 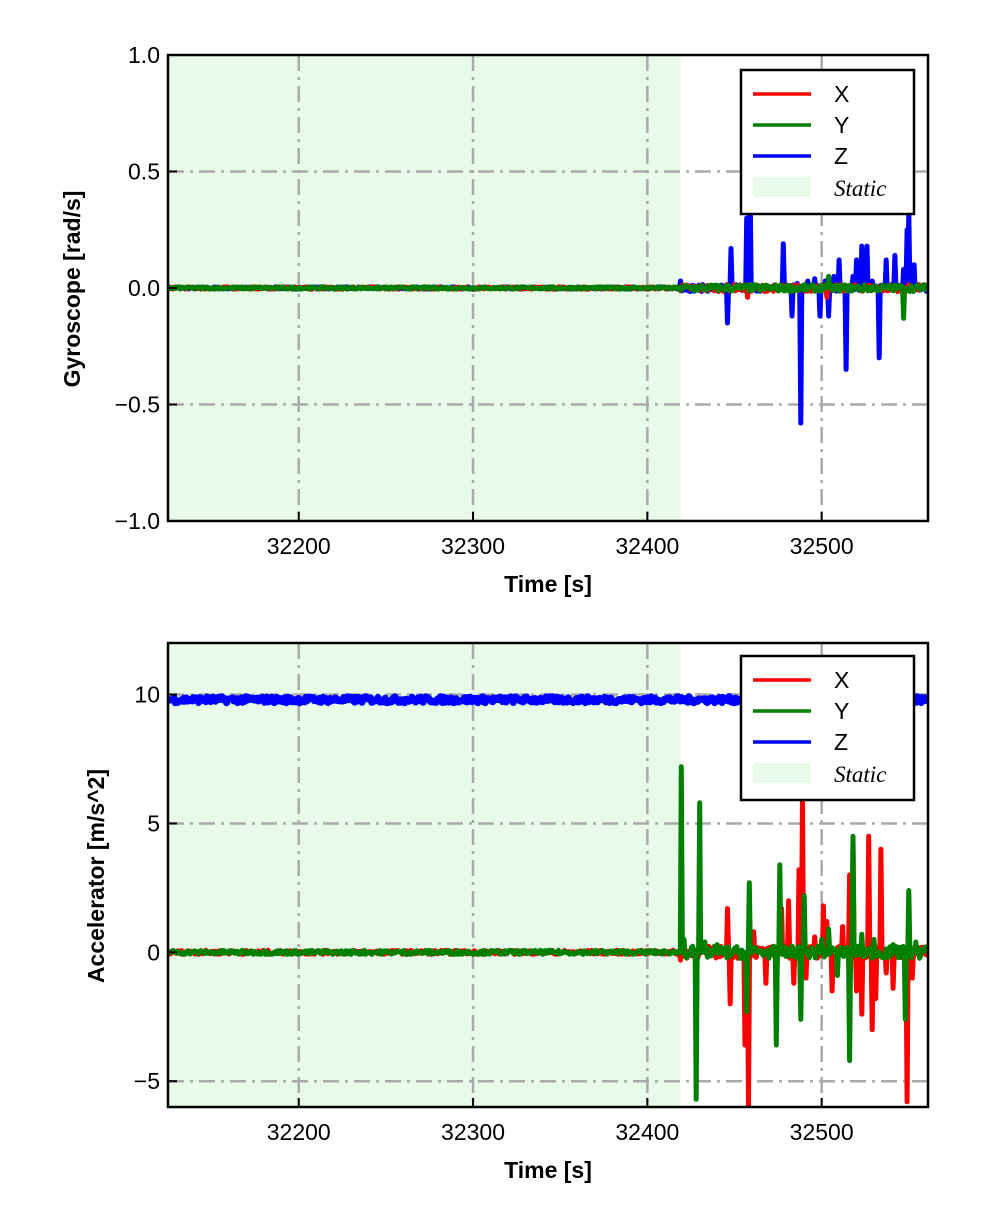 I want to click on y-tick-label: 10, so click(x=147, y=695).